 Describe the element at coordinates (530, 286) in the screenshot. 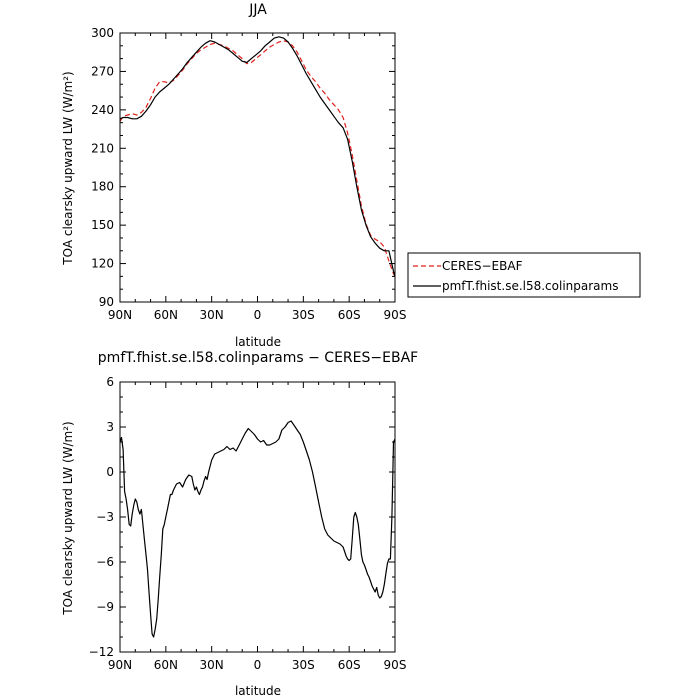

I see `legend-label-model: pmfT.fhist.se.l58.colinparams` at that location.